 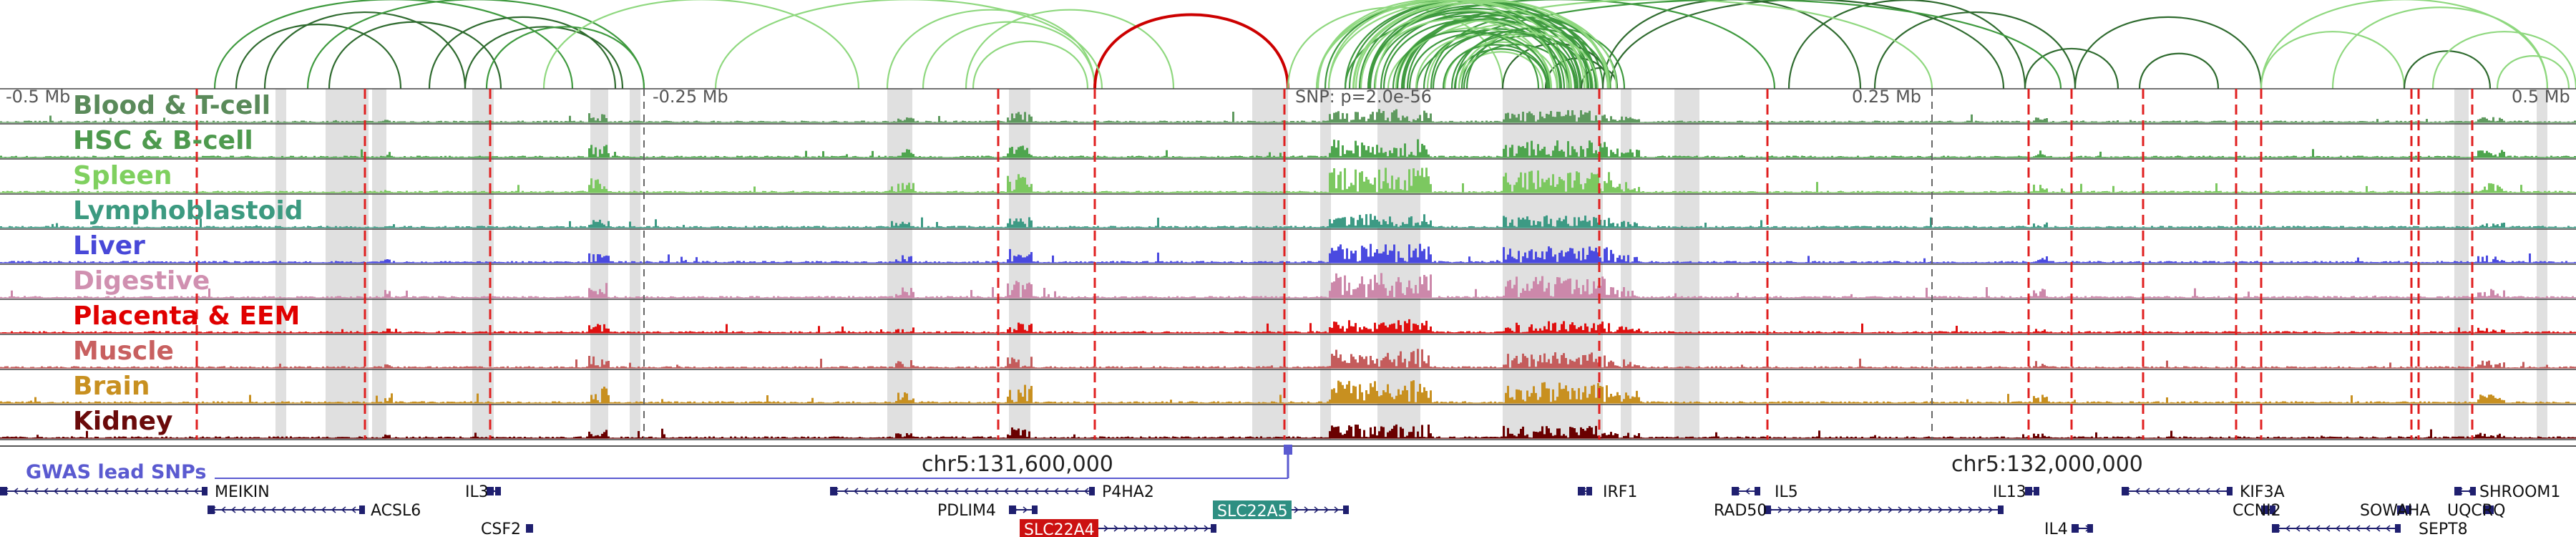 I want to click on track-label: Muscle, so click(x=123, y=351).